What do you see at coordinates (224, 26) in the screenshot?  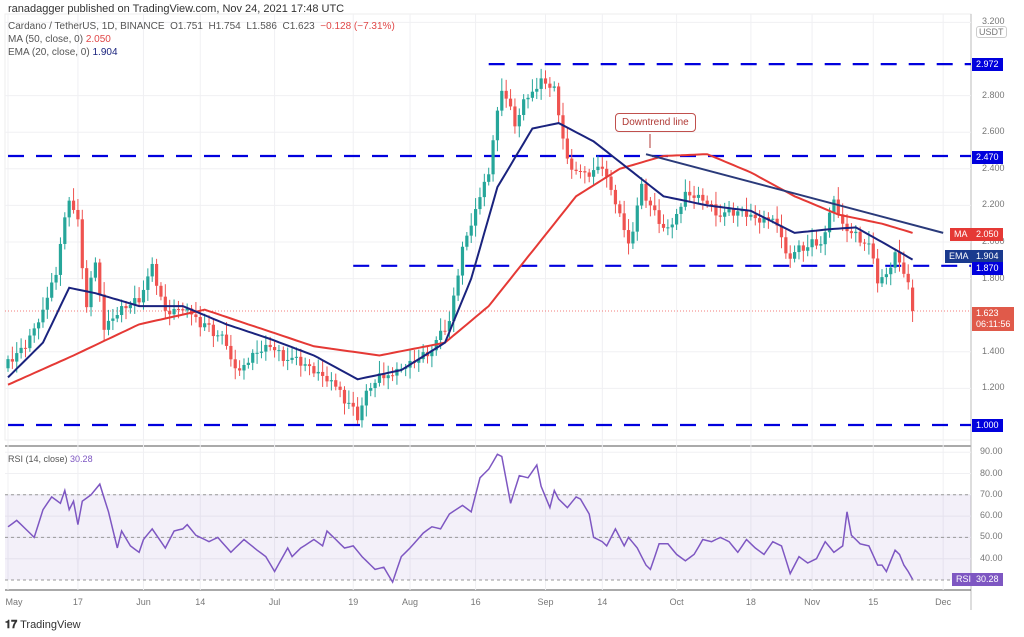 I see `ohlc-high: H1.754` at bounding box center [224, 26].